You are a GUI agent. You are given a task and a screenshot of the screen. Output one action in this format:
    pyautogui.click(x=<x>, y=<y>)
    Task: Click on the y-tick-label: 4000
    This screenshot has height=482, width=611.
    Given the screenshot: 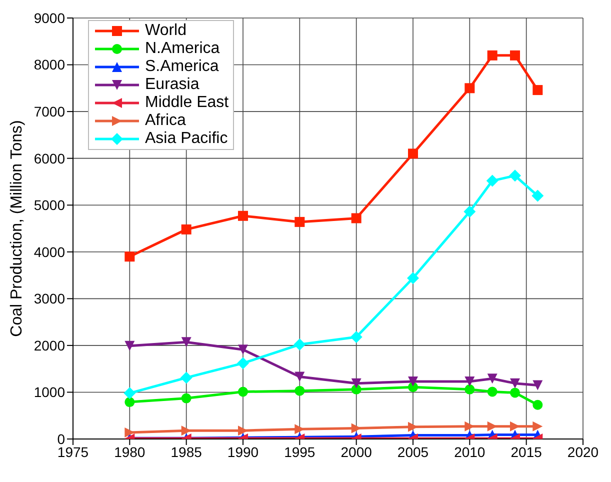 What is the action you would take?
    pyautogui.click(x=50, y=252)
    